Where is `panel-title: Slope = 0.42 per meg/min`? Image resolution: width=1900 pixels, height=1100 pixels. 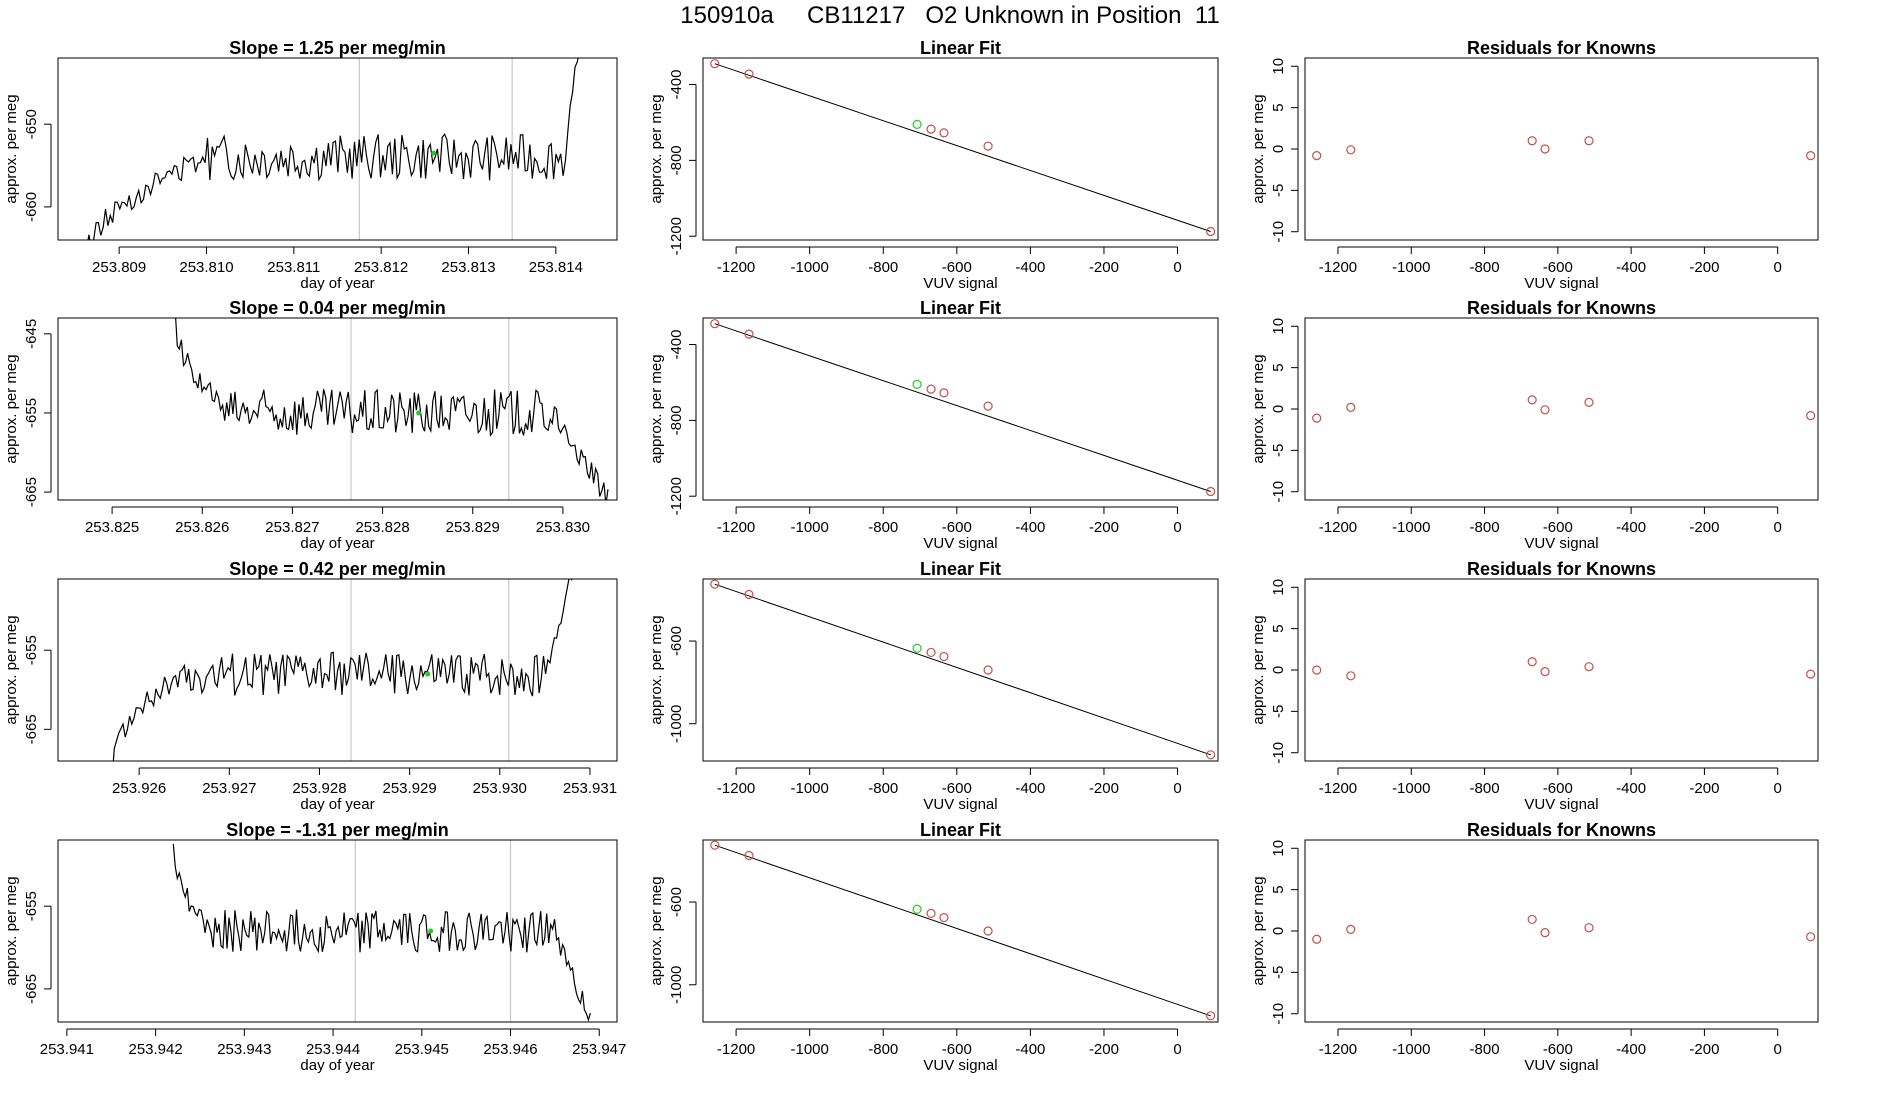
panel-title: Slope = 0.42 per meg/min is located at coordinates (337, 569).